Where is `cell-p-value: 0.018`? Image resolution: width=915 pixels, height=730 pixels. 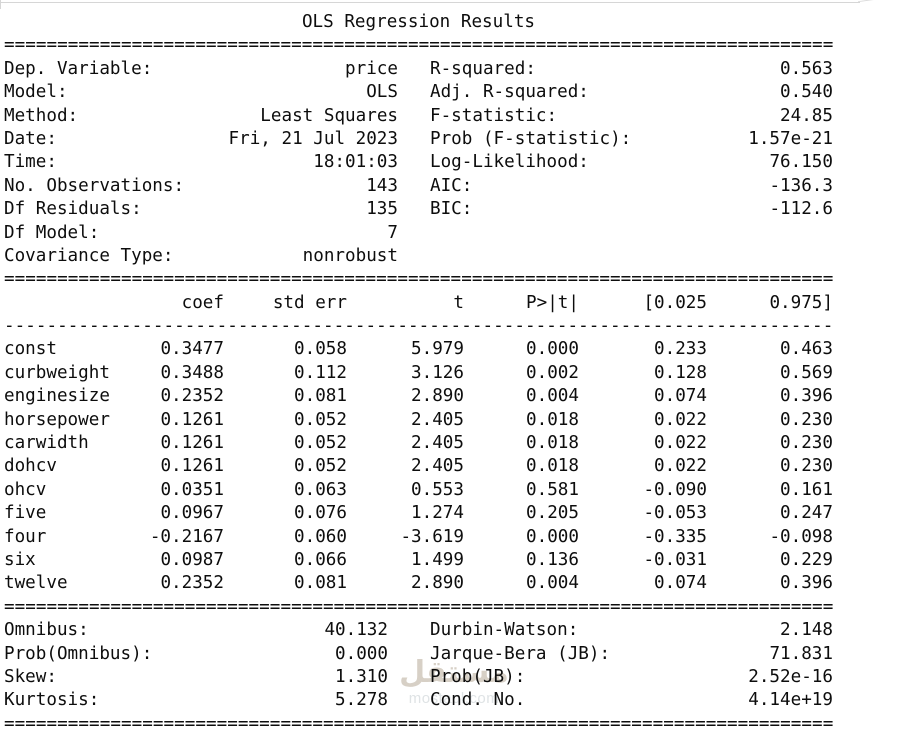 cell-p-value: 0.018 is located at coordinates (552, 419).